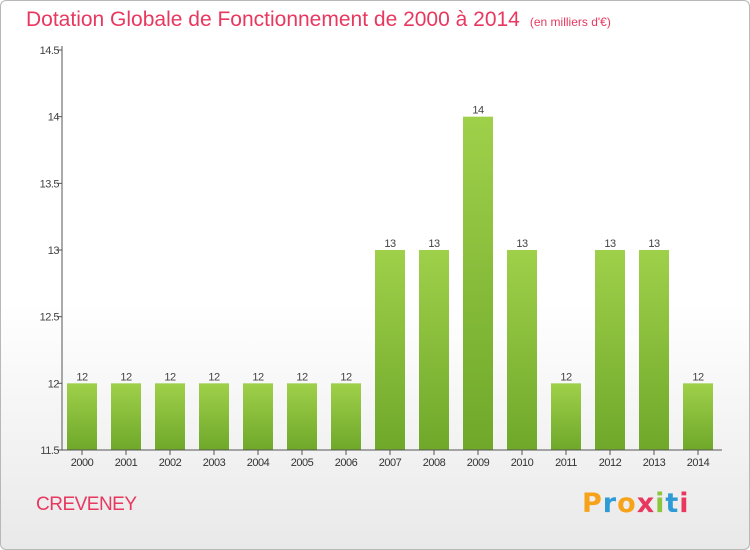 The image size is (750, 550). Describe the element at coordinates (346, 463) in the screenshot. I see `x-tick-label: 2006` at that location.